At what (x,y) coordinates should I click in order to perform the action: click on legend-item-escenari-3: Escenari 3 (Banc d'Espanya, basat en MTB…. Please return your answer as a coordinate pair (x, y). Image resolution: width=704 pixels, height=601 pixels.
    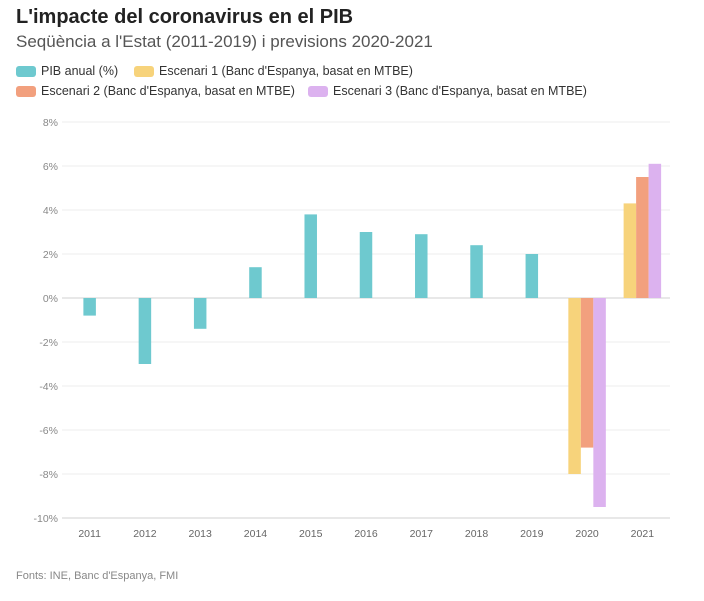
    Looking at the image, I should click on (447, 91).